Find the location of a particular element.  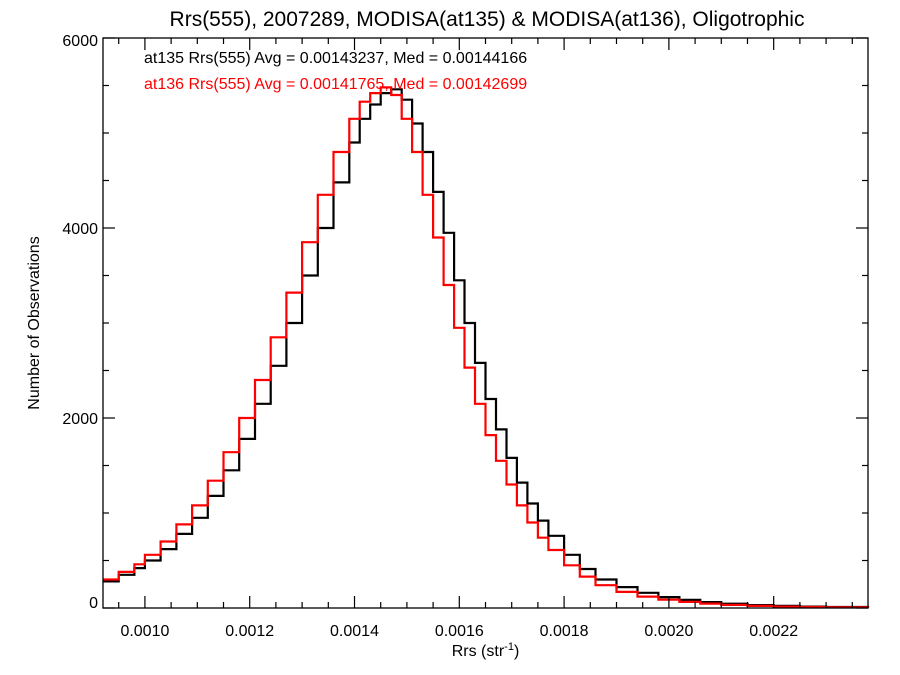

y-axis-title: Number of Observations is located at coordinates (34, 322).